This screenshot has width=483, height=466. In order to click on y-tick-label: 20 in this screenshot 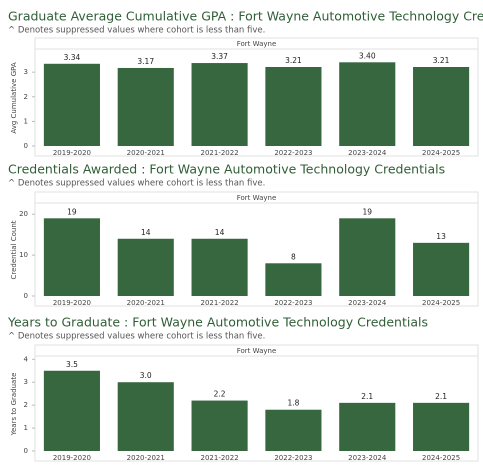, I will do `click(23, 214)`.